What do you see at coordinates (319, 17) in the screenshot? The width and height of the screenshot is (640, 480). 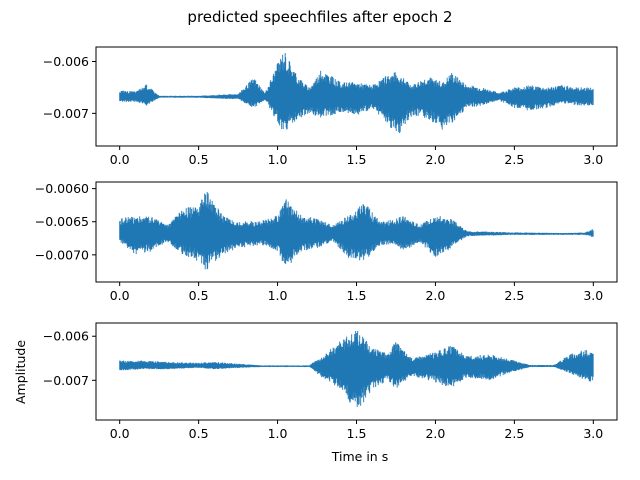 I see `figure-title: predicted speechfiles after epoch 2` at bounding box center [319, 17].